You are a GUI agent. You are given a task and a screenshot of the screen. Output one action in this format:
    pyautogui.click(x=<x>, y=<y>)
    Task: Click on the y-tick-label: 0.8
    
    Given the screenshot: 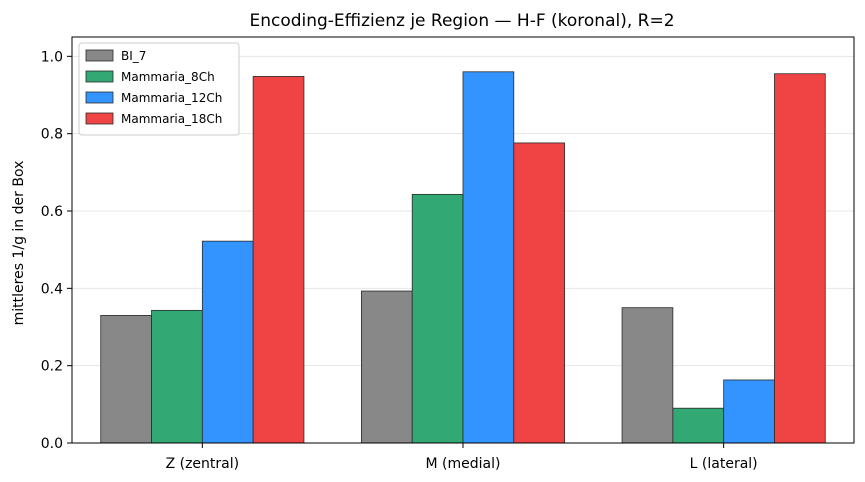 What is the action you would take?
    pyautogui.click(x=52, y=135)
    